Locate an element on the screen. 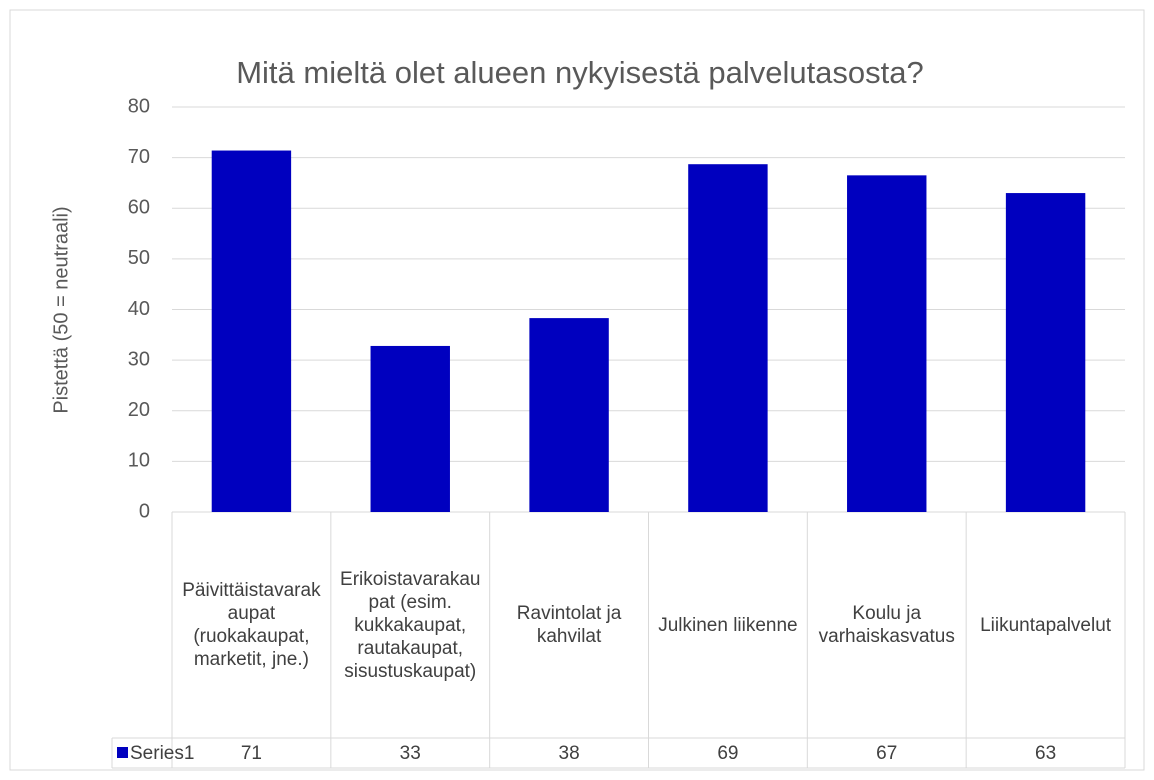 The image size is (1154, 780). y-tick-label: 80 is located at coordinates (139, 106).